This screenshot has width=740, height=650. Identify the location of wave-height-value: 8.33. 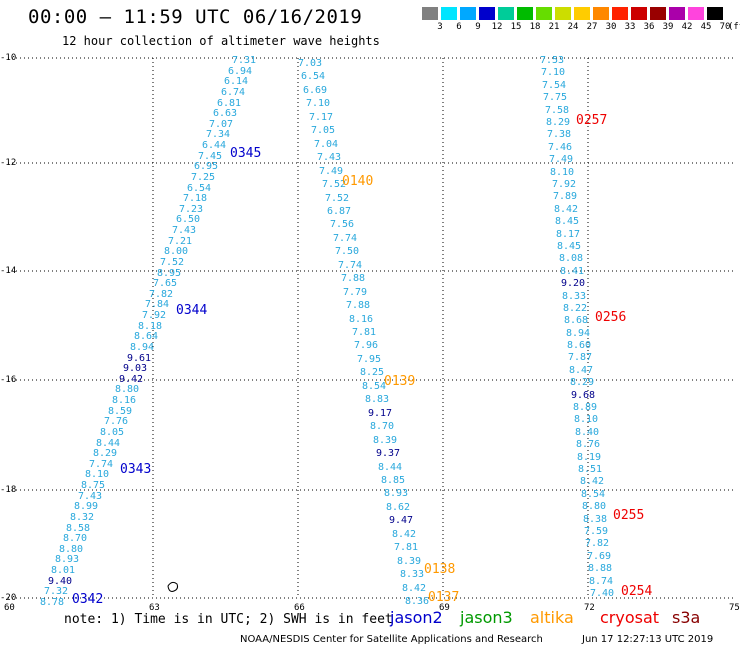
(574, 296).